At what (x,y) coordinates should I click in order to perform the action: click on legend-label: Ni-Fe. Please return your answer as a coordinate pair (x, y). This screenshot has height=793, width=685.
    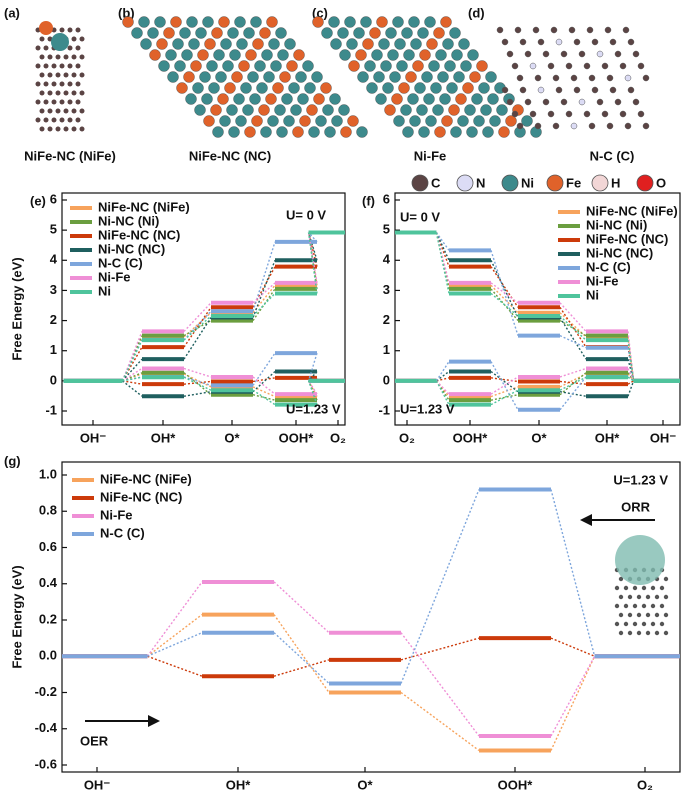
    Looking at the image, I should click on (602, 280).